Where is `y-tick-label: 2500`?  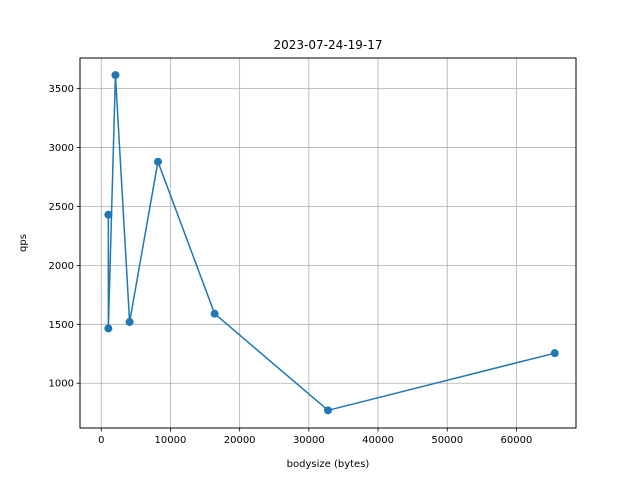 y-tick-label: 2500 is located at coordinates (61, 207).